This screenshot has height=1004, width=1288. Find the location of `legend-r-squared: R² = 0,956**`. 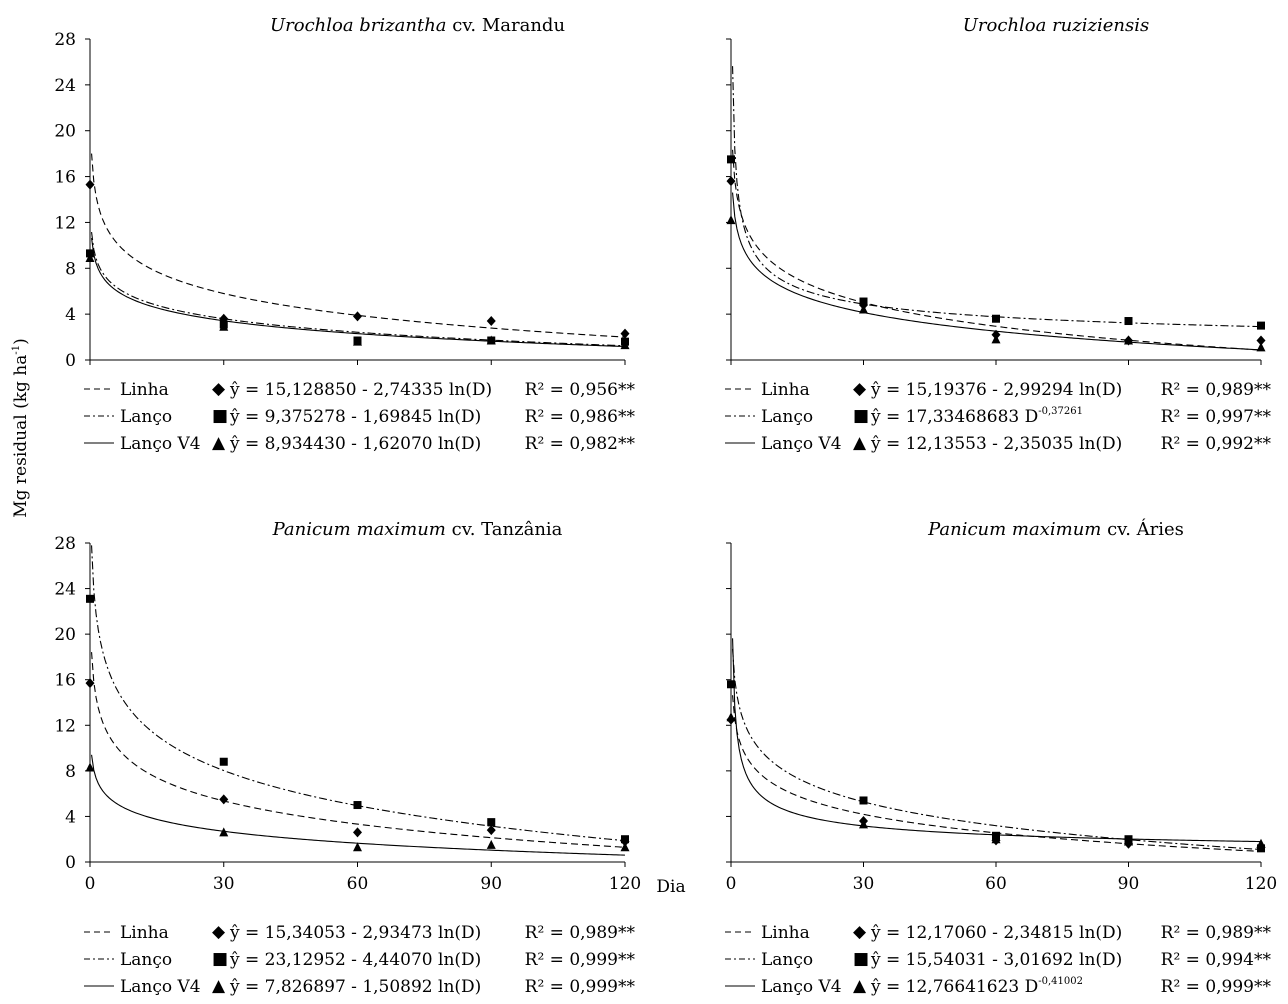

legend-r-squared: R² = 0,956** is located at coordinates (580, 390).